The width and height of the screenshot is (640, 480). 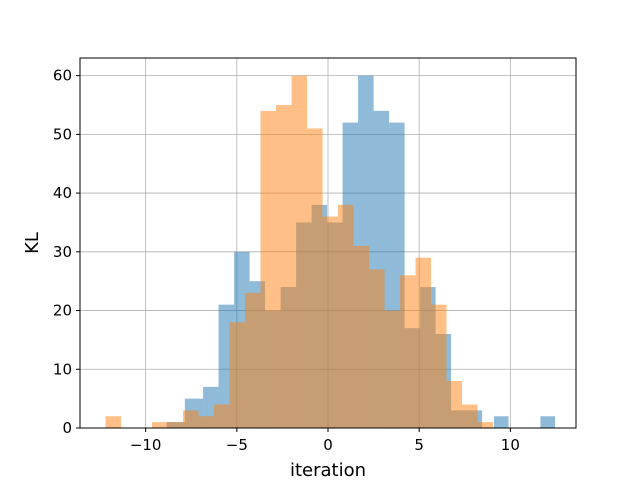 I want to click on x-tick-label: 5, so click(x=419, y=445).